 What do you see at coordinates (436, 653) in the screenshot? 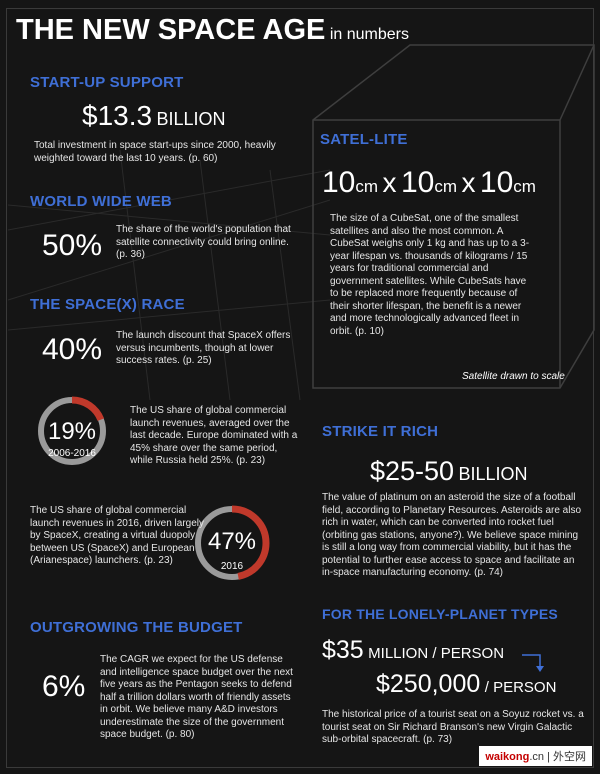
I see `lonely-unit-1: MILLION / PERSON` at bounding box center [436, 653].